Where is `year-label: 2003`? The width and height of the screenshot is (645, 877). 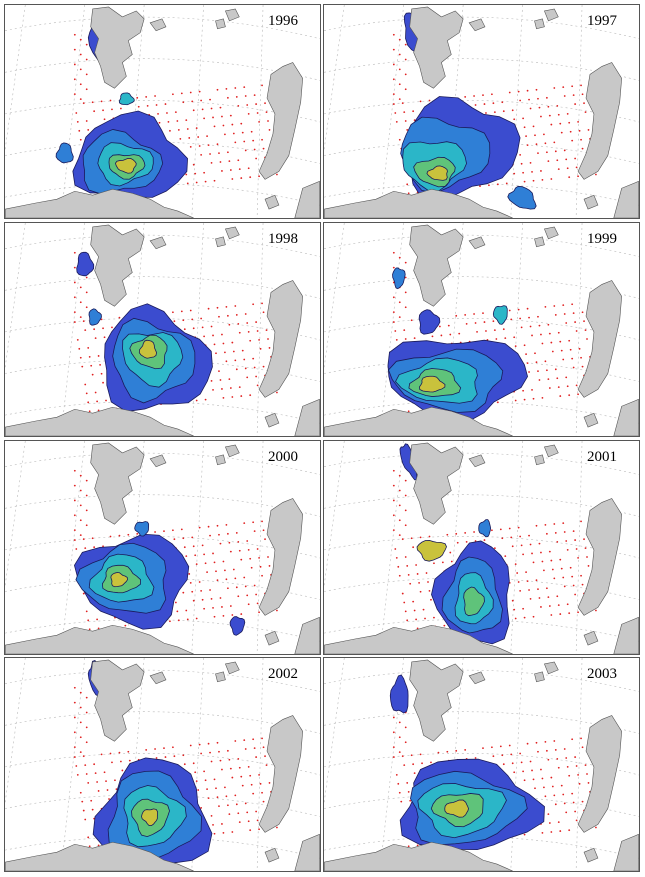
year-label: 2003 is located at coordinates (602, 674).